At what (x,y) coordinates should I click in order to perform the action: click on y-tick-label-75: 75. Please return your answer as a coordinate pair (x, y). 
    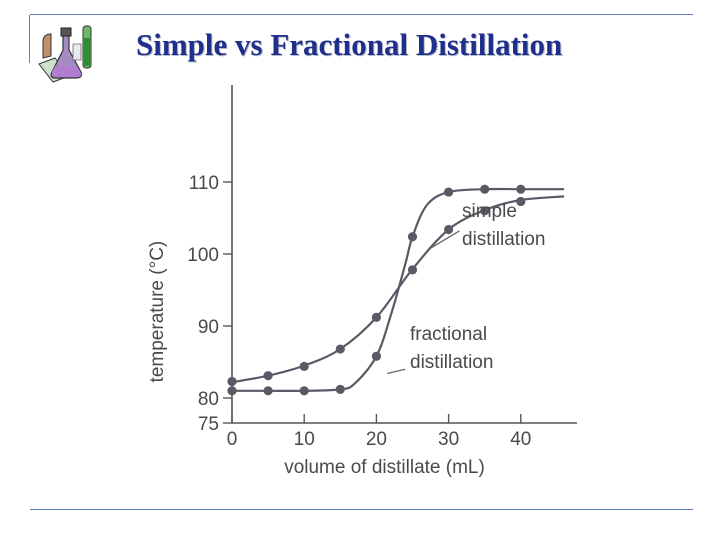
    Looking at the image, I should click on (208, 424).